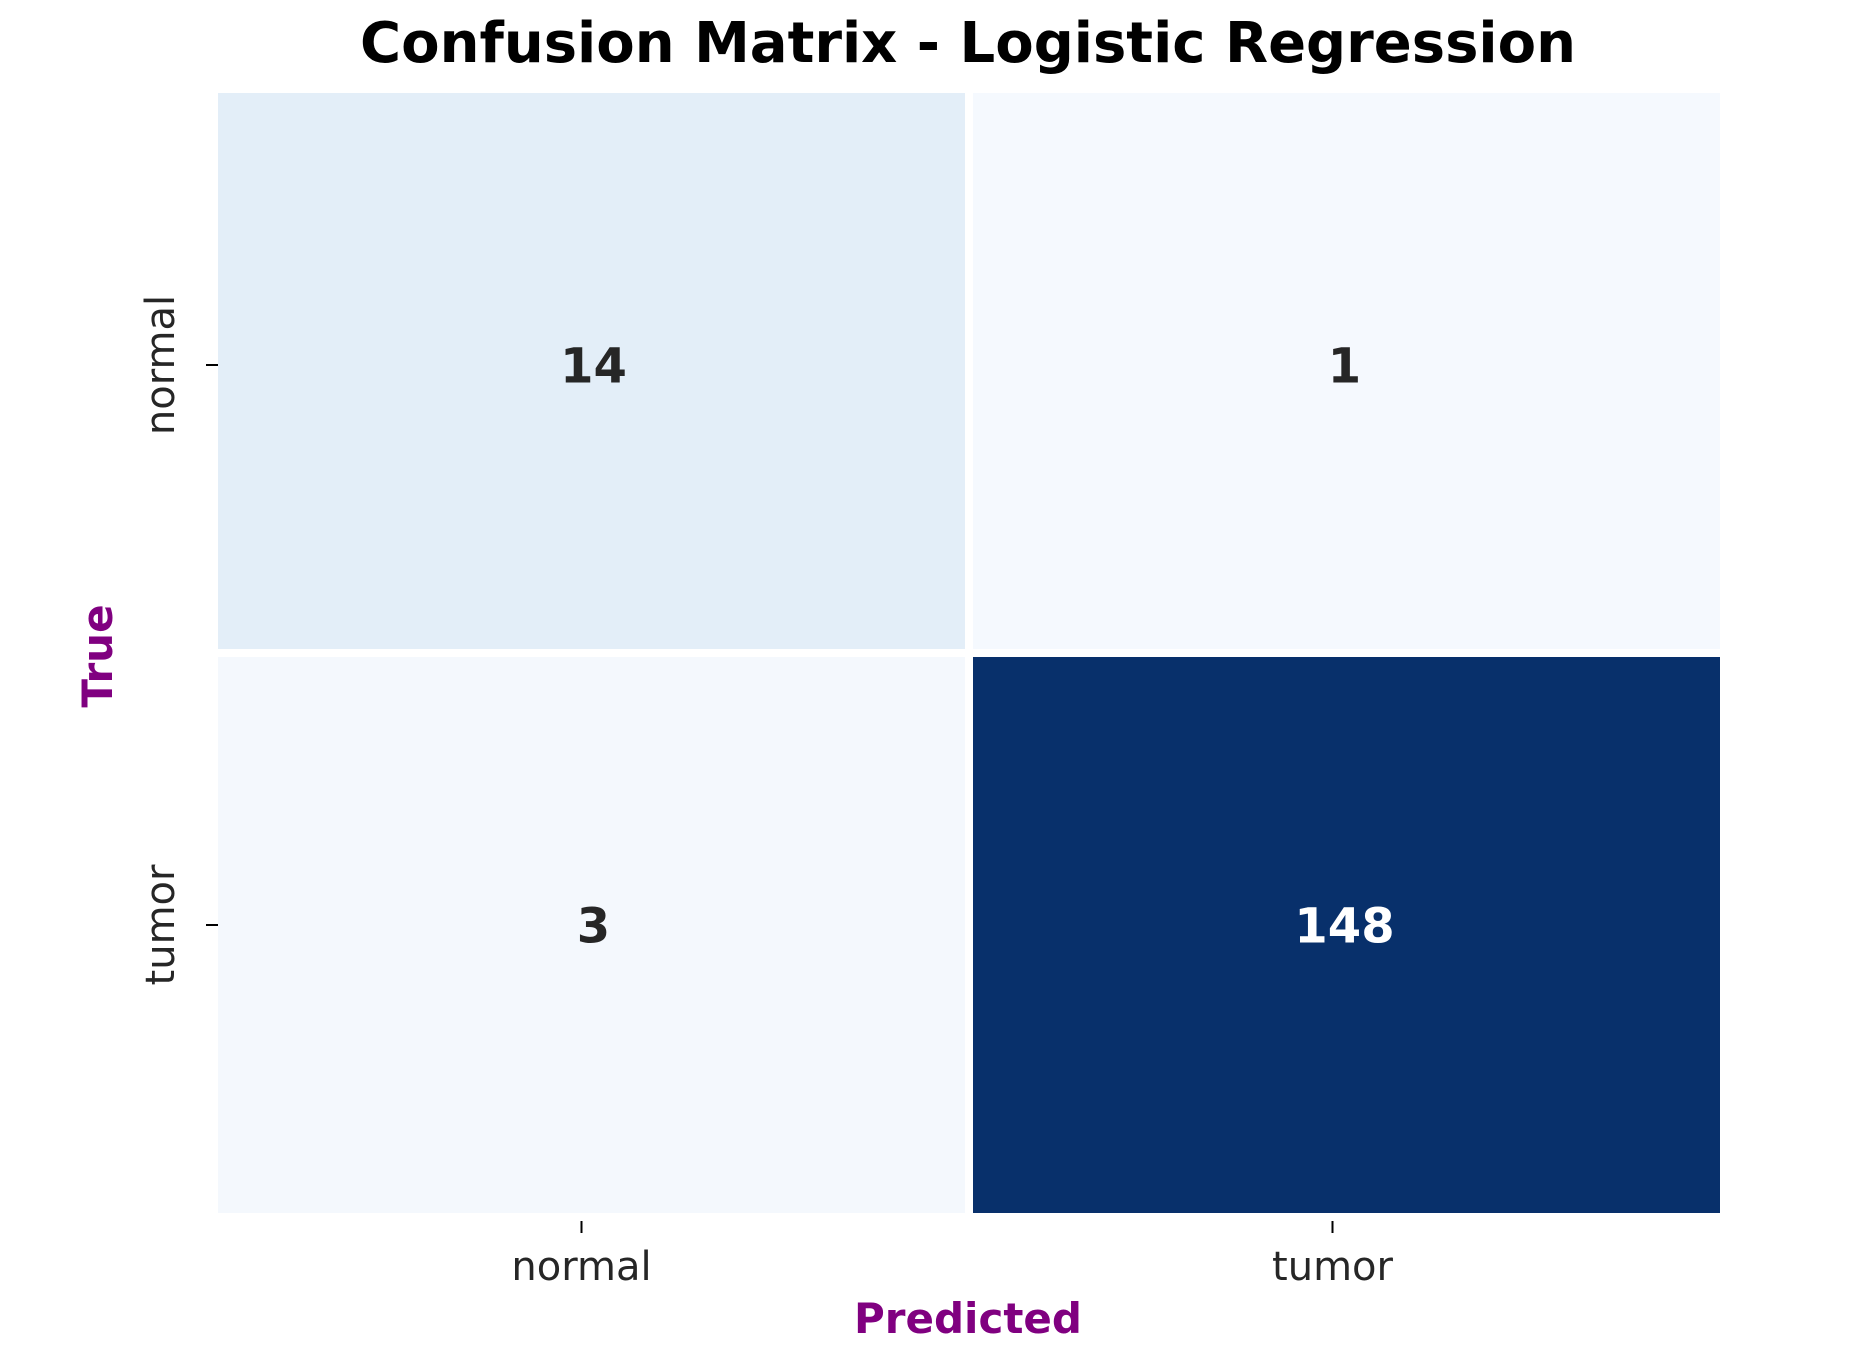 This screenshot has height=1346, width=1860. Describe the element at coordinates (968, 43) in the screenshot. I see `chart-title: Confusion Matrix - Logistic Regression` at that location.